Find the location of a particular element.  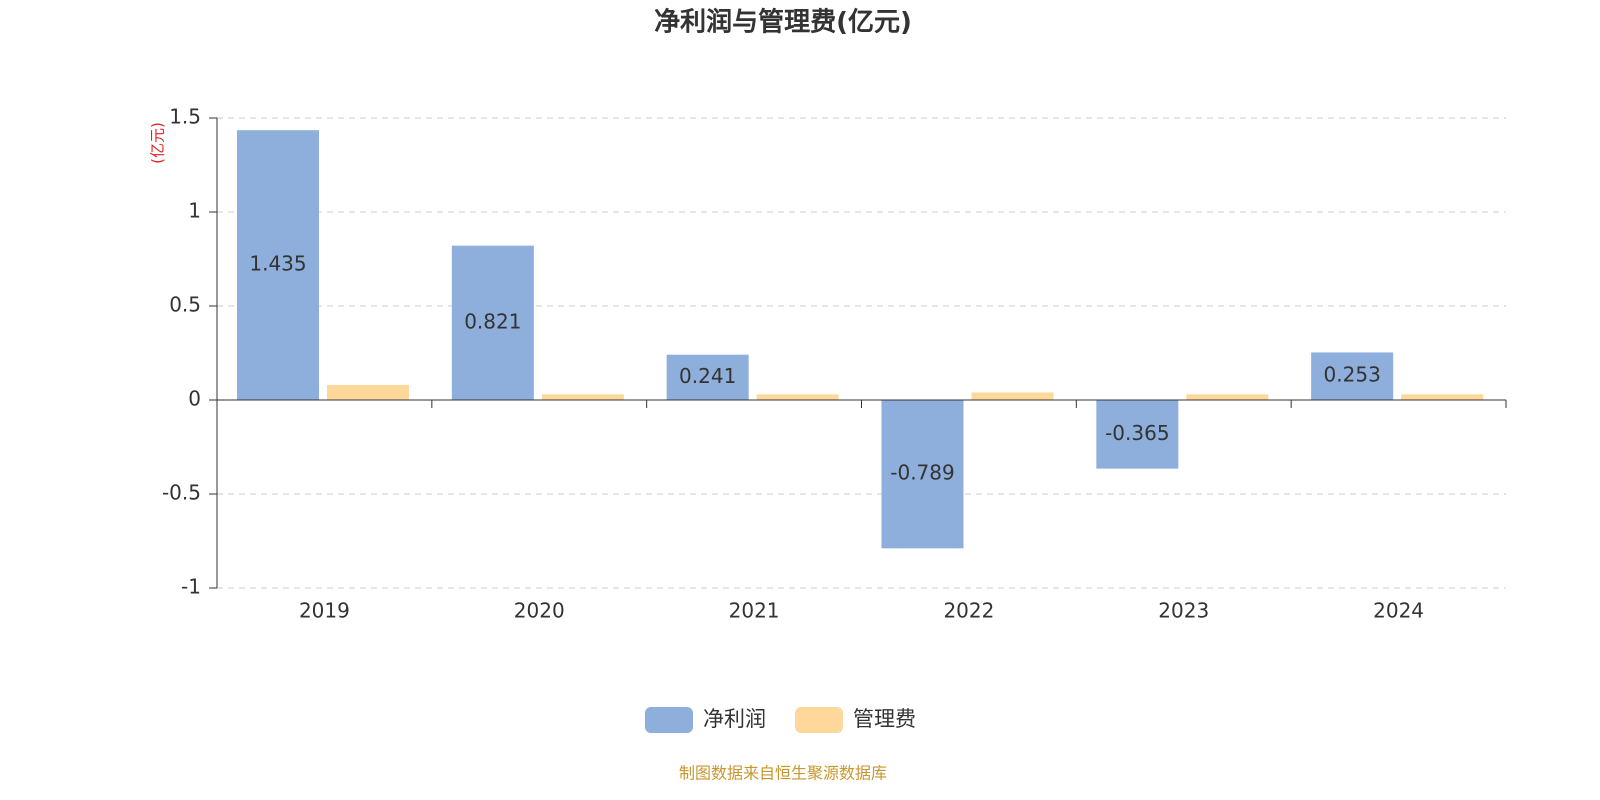

legend-label: 管理费 is located at coordinates (884, 719).